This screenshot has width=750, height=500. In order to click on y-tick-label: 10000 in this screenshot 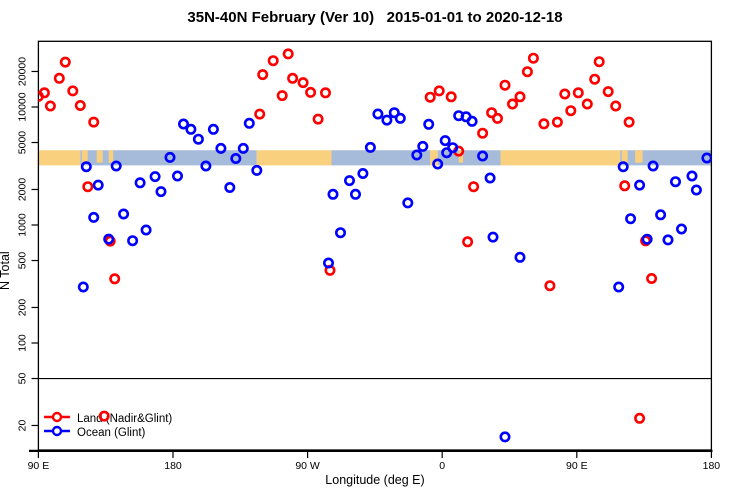, I will do `click(23, 106)`.